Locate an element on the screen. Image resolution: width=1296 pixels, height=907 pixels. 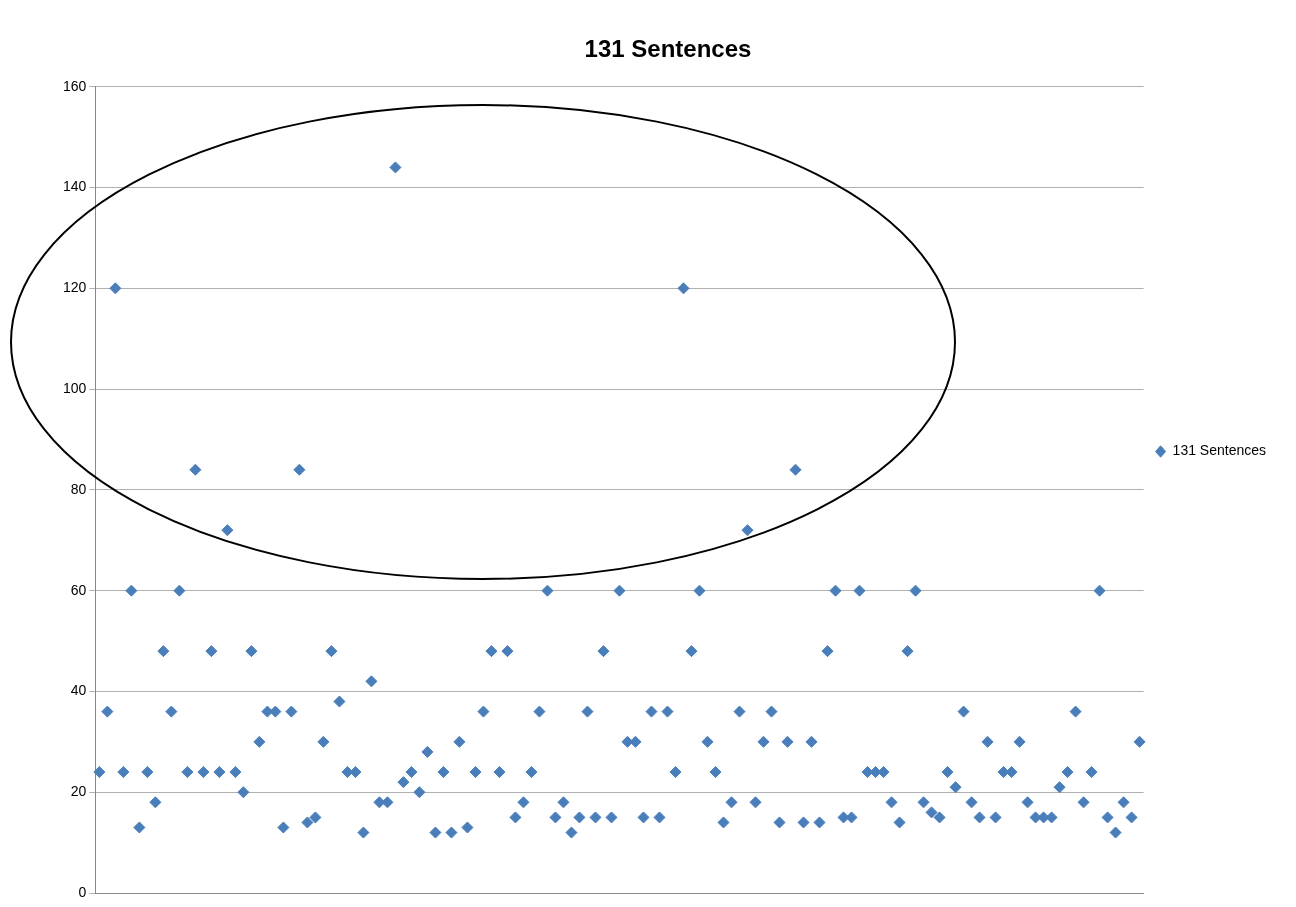
y-tick-label: 80 is located at coordinates (78, 488).